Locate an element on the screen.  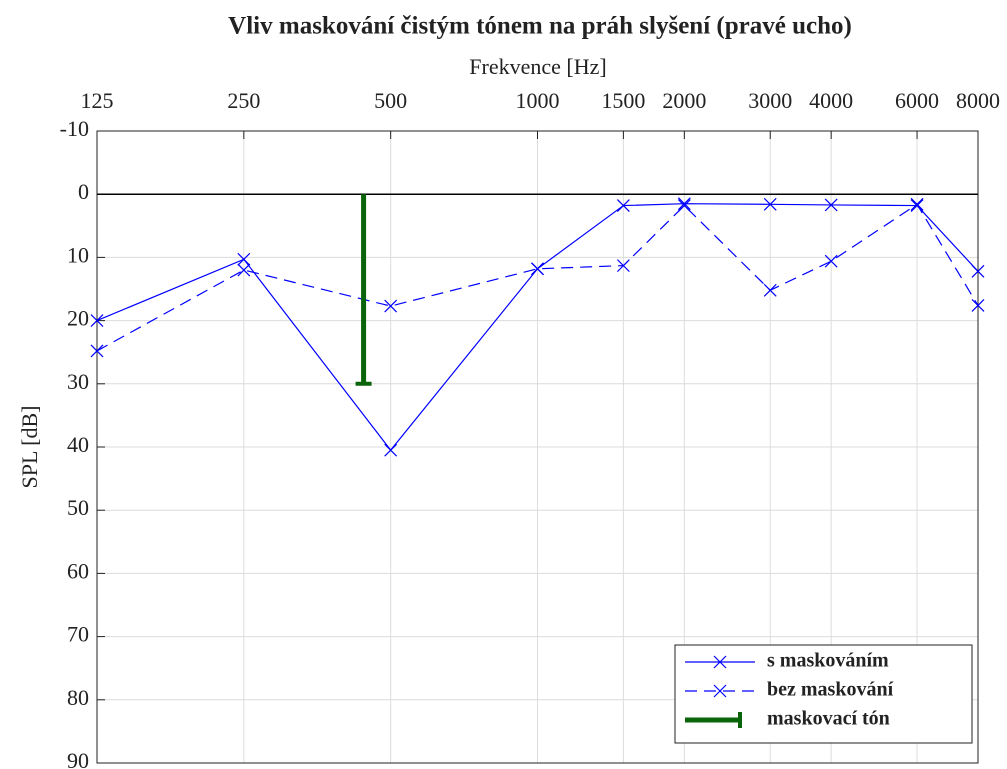
y-tick-label: 50 is located at coordinates (78, 507).